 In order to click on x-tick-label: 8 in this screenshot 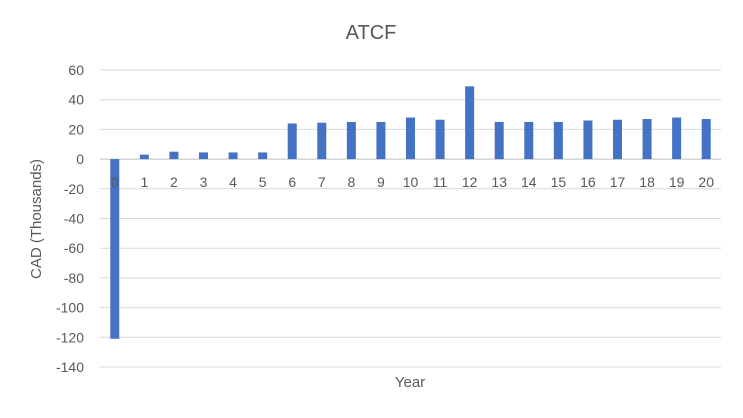, I will do `click(351, 182)`.